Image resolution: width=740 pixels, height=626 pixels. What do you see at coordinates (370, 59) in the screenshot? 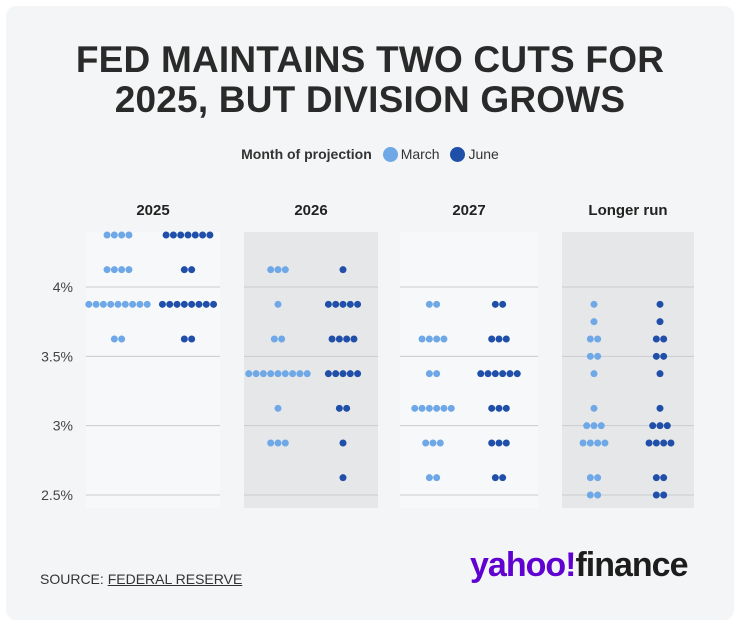
I see `title-line-1: FED MAINTAINS TWO CUTS FOR` at bounding box center [370, 59].